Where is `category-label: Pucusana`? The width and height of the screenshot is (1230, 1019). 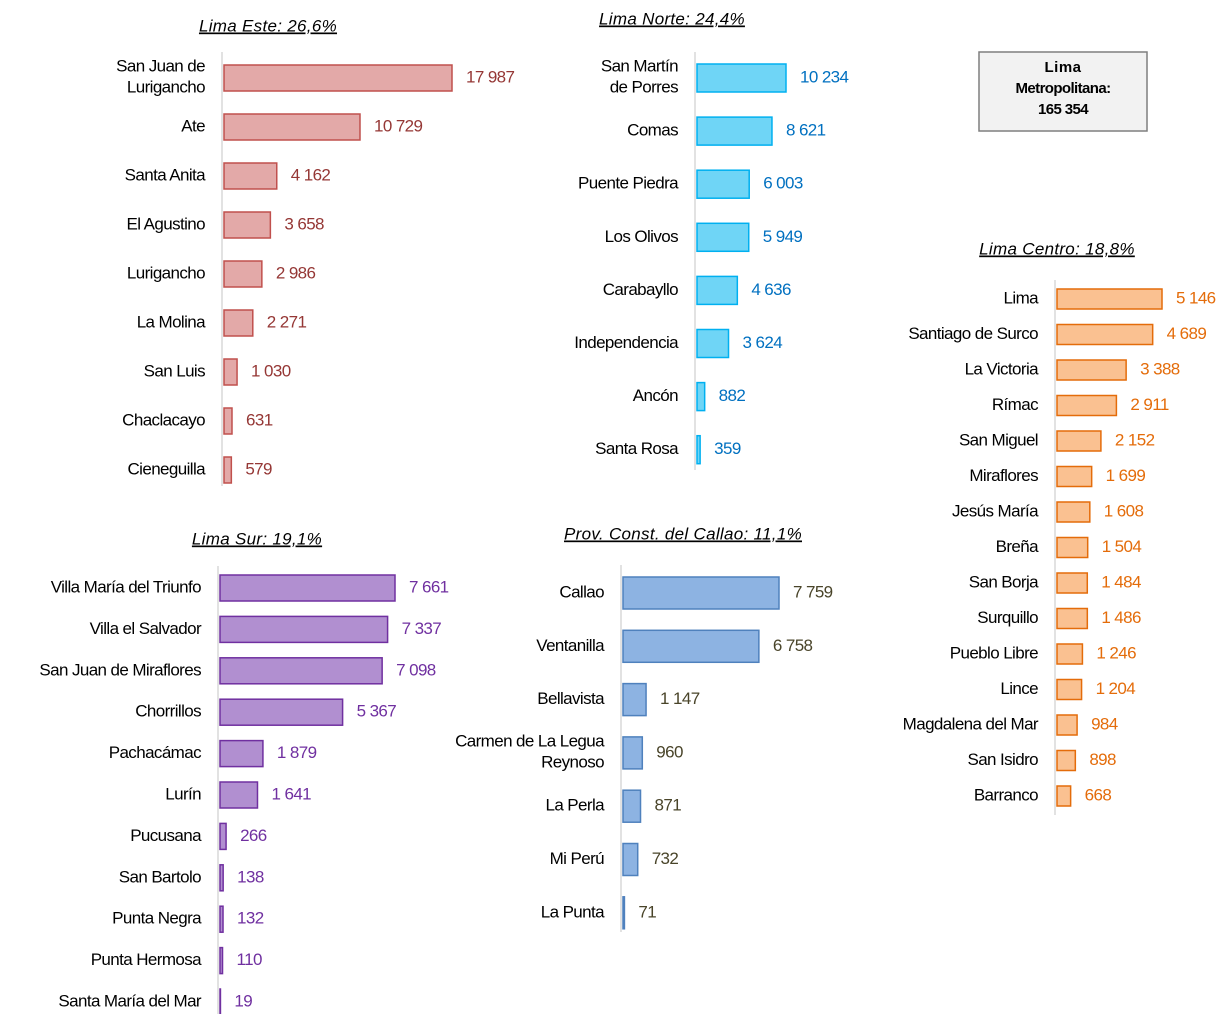
category-label: Pucusana is located at coordinates (166, 835).